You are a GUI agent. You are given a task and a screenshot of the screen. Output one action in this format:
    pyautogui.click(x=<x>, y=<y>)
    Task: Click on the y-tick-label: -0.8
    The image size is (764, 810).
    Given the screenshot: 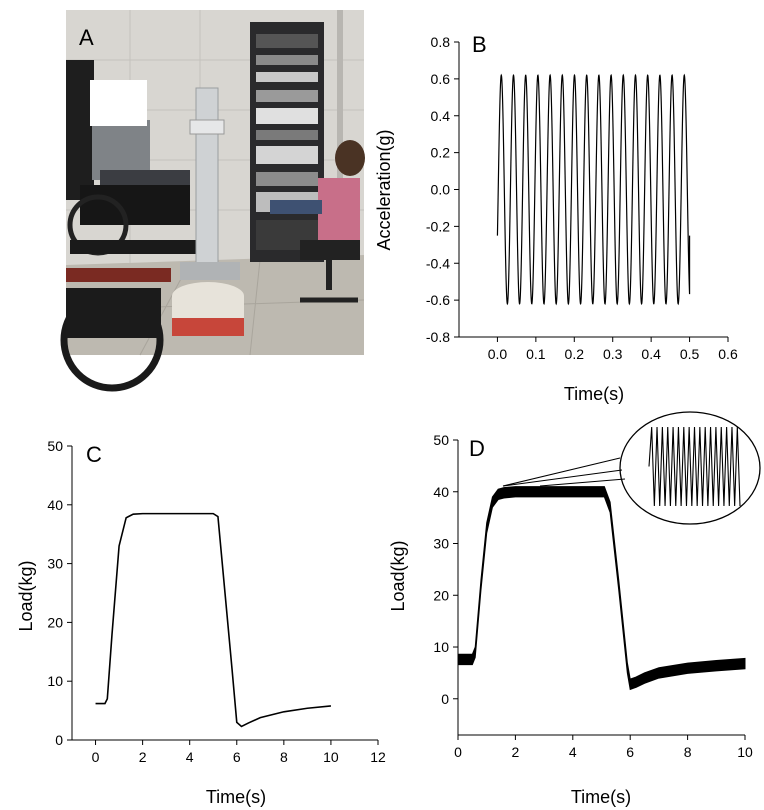 What is the action you would take?
    pyautogui.click(x=438, y=337)
    